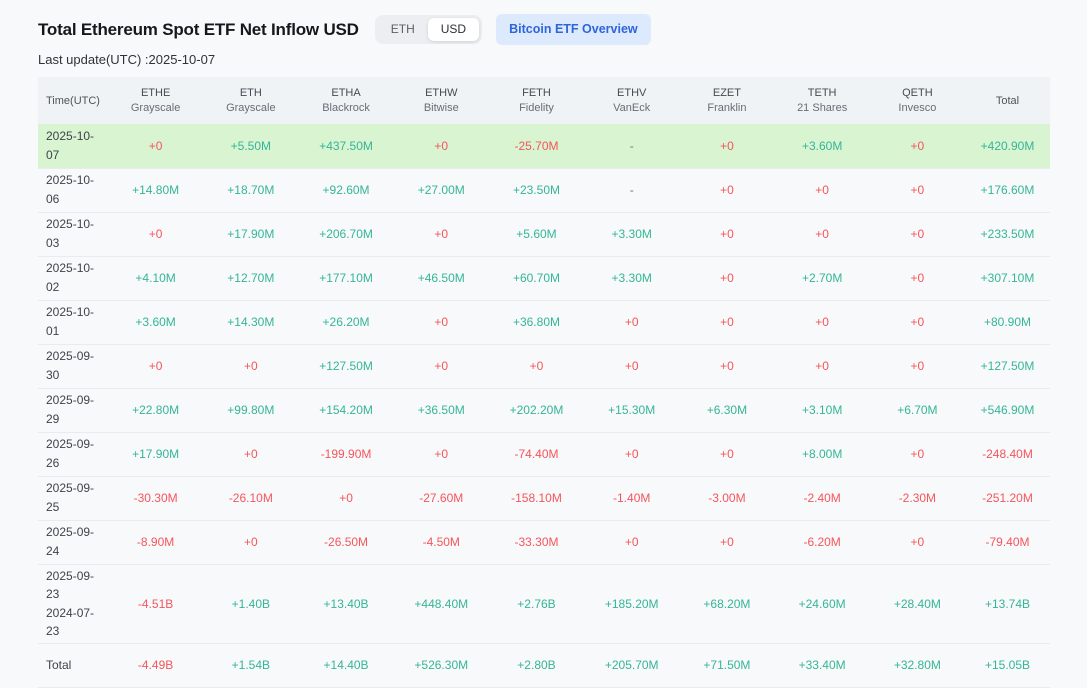 The height and width of the screenshot is (688, 1087). Describe the element at coordinates (441, 498) in the screenshot. I see `value-cell: -27.60M` at that location.